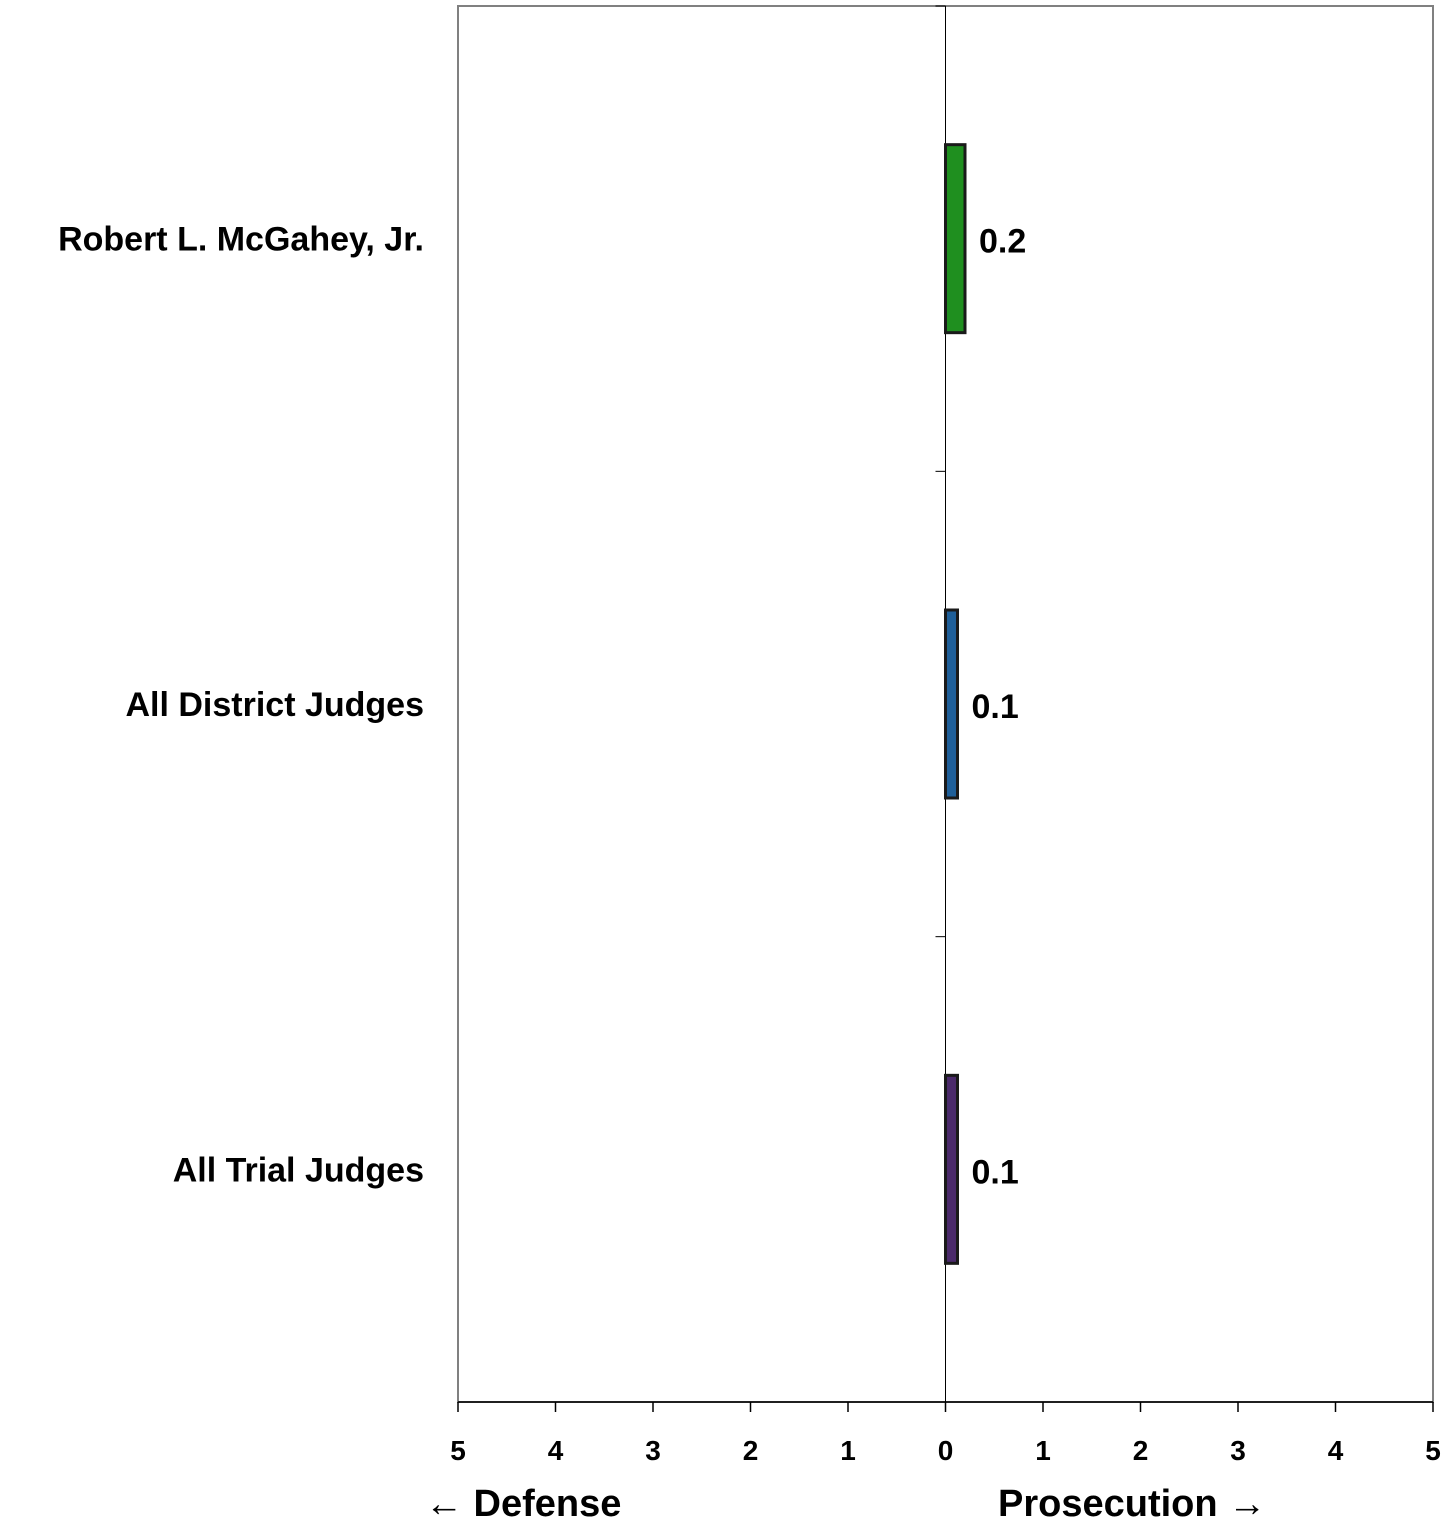  Describe the element at coordinates (298, 1170) in the screenshot. I see `category-label: All Trial Judges` at that location.